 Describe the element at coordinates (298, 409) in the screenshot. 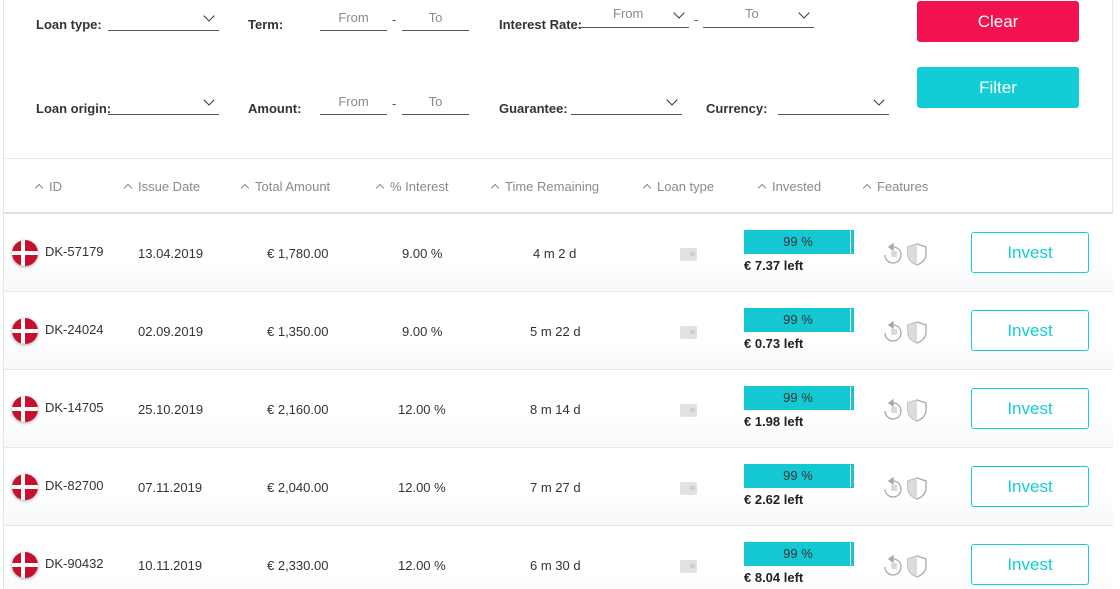

I see `total-amount: € 2,160.00` at that location.